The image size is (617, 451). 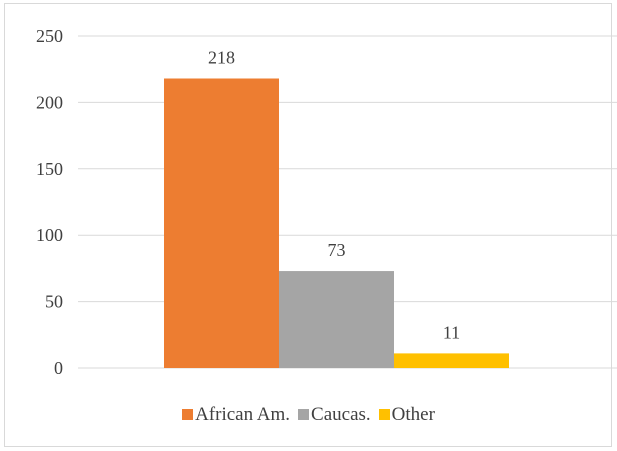 What do you see at coordinates (221, 223) in the screenshot?
I see `bar-african-am` at bounding box center [221, 223].